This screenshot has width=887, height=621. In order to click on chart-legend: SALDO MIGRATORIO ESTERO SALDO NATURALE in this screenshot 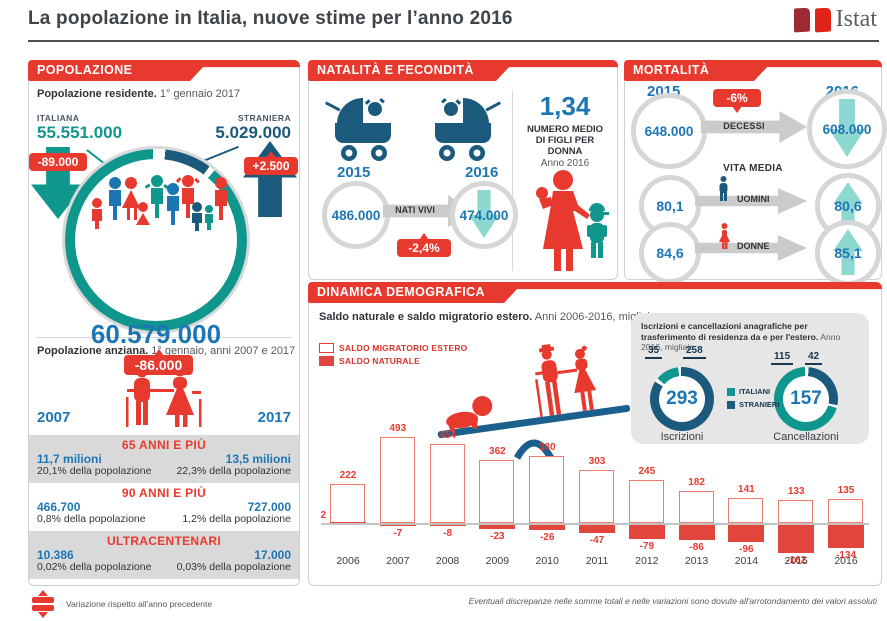, I will do `click(393, 356)`.